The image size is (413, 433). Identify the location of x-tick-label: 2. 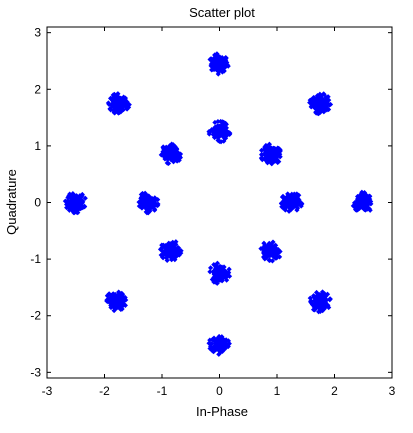
(334, 391).